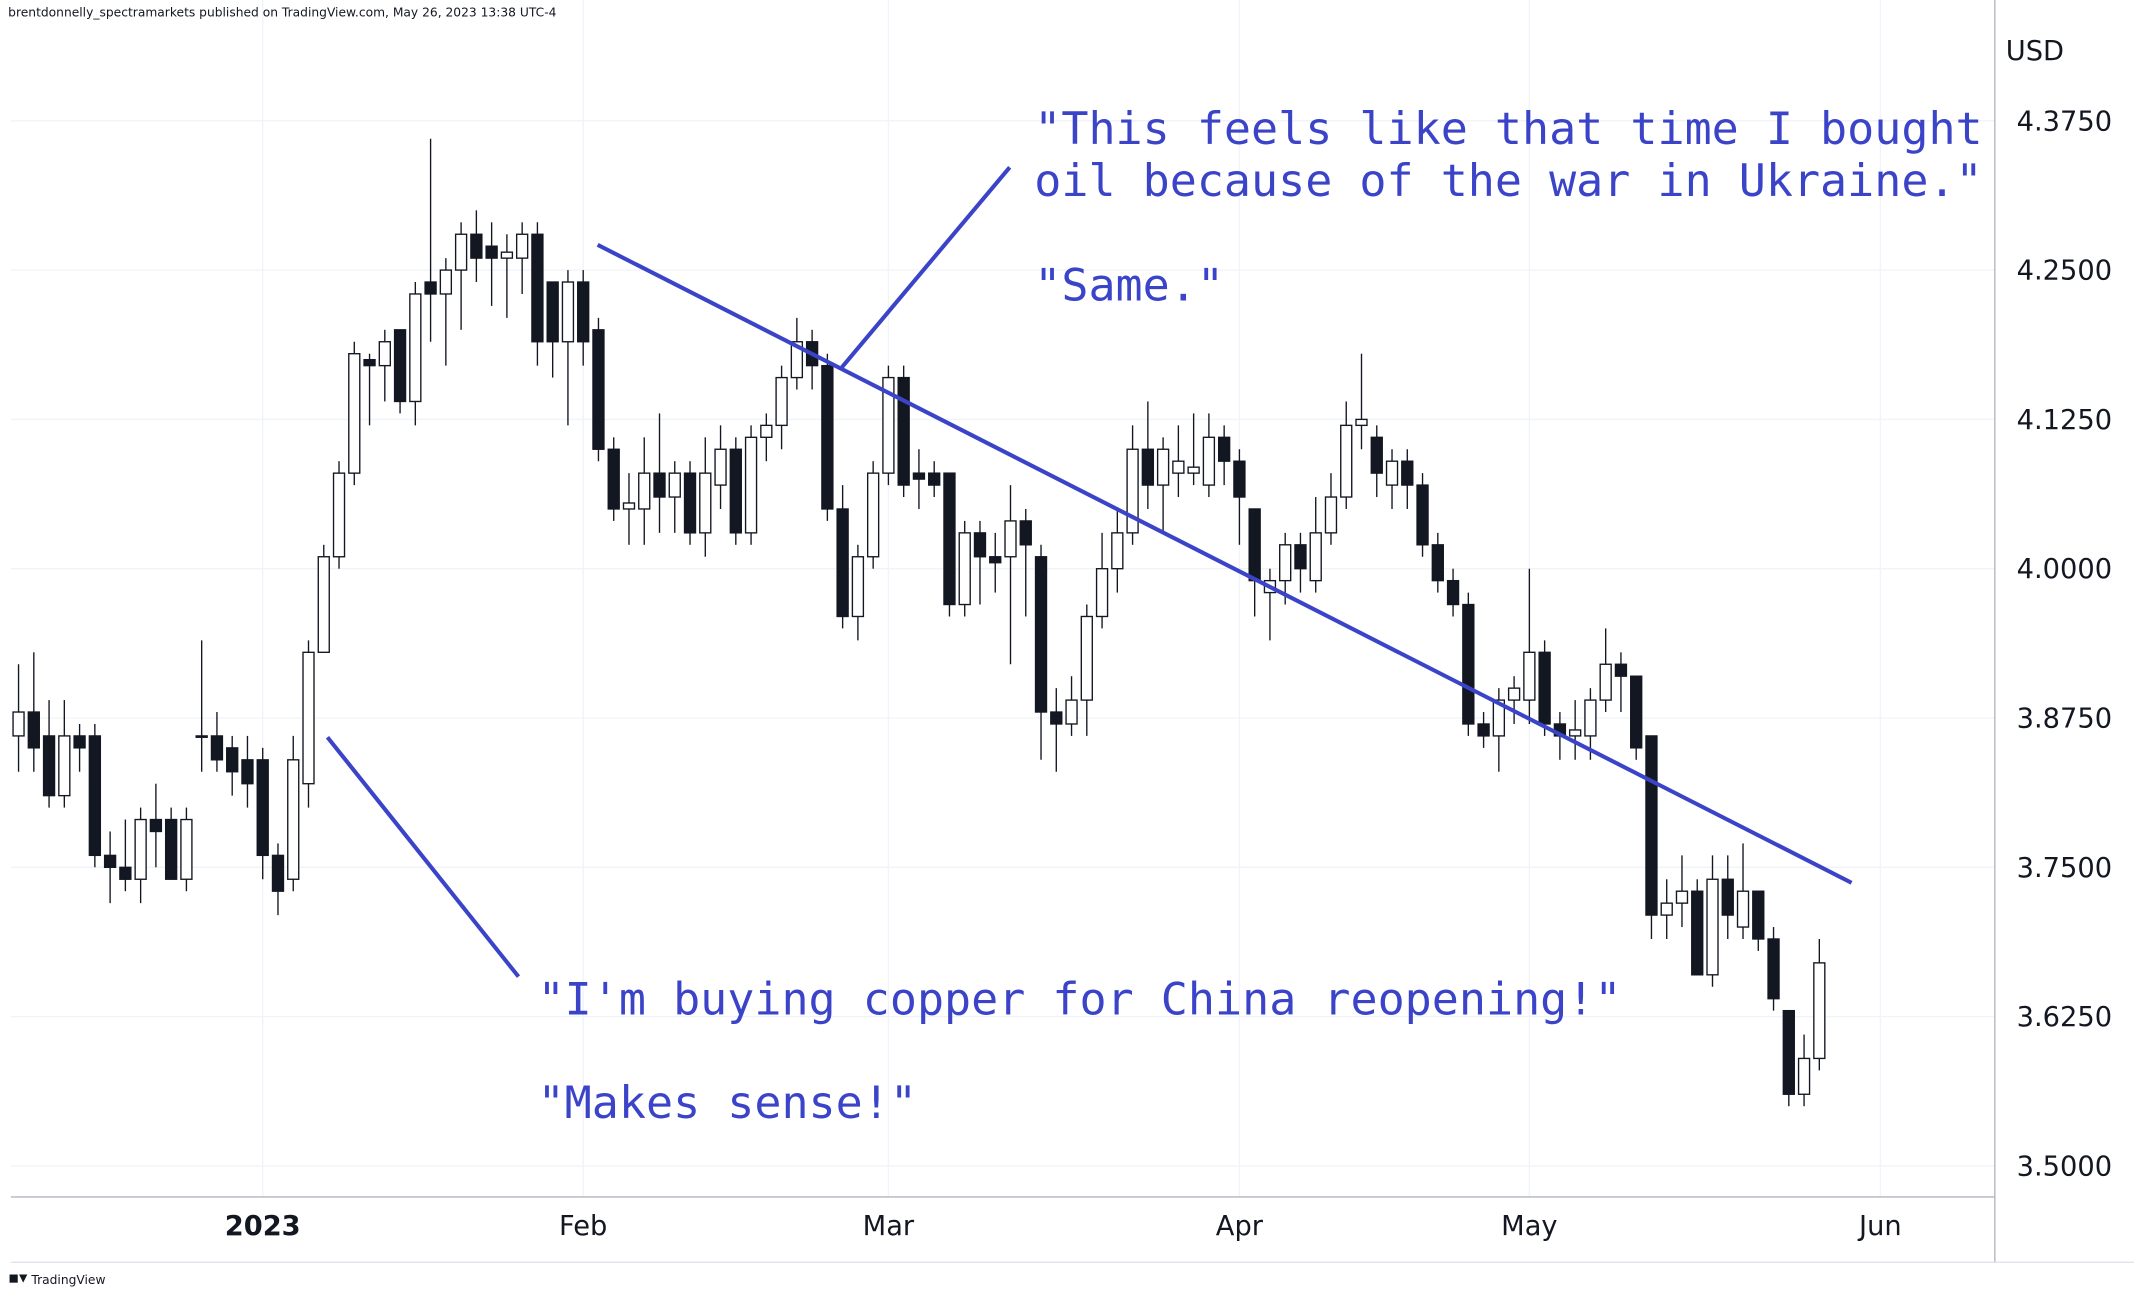 Image resolution: width=2134 pixels, height=1299 pixels. What do you see at coordinates (1529, 1226) in the screenshot?
I see `x-tick-label: May` at bounding box center [1529, 1226].